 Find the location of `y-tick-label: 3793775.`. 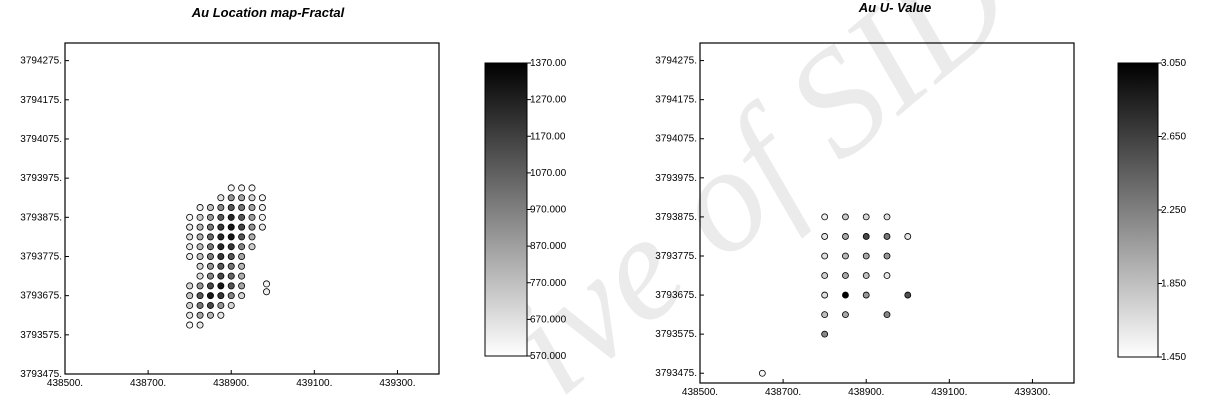

y-tick-label: 3793775. is located at coordinates (41, 256).